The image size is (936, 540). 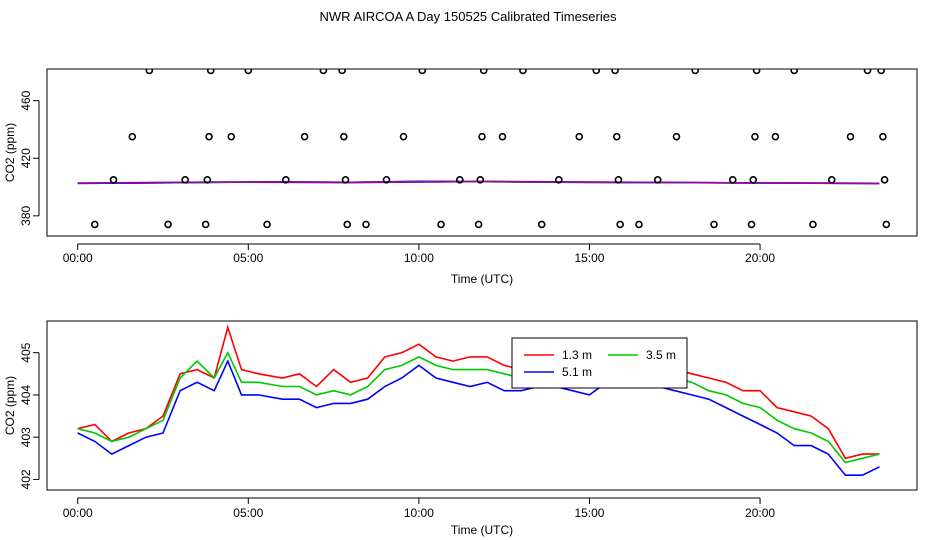 I want to click on y-axis: 402 403 404 405, so click(x=29, y=415).